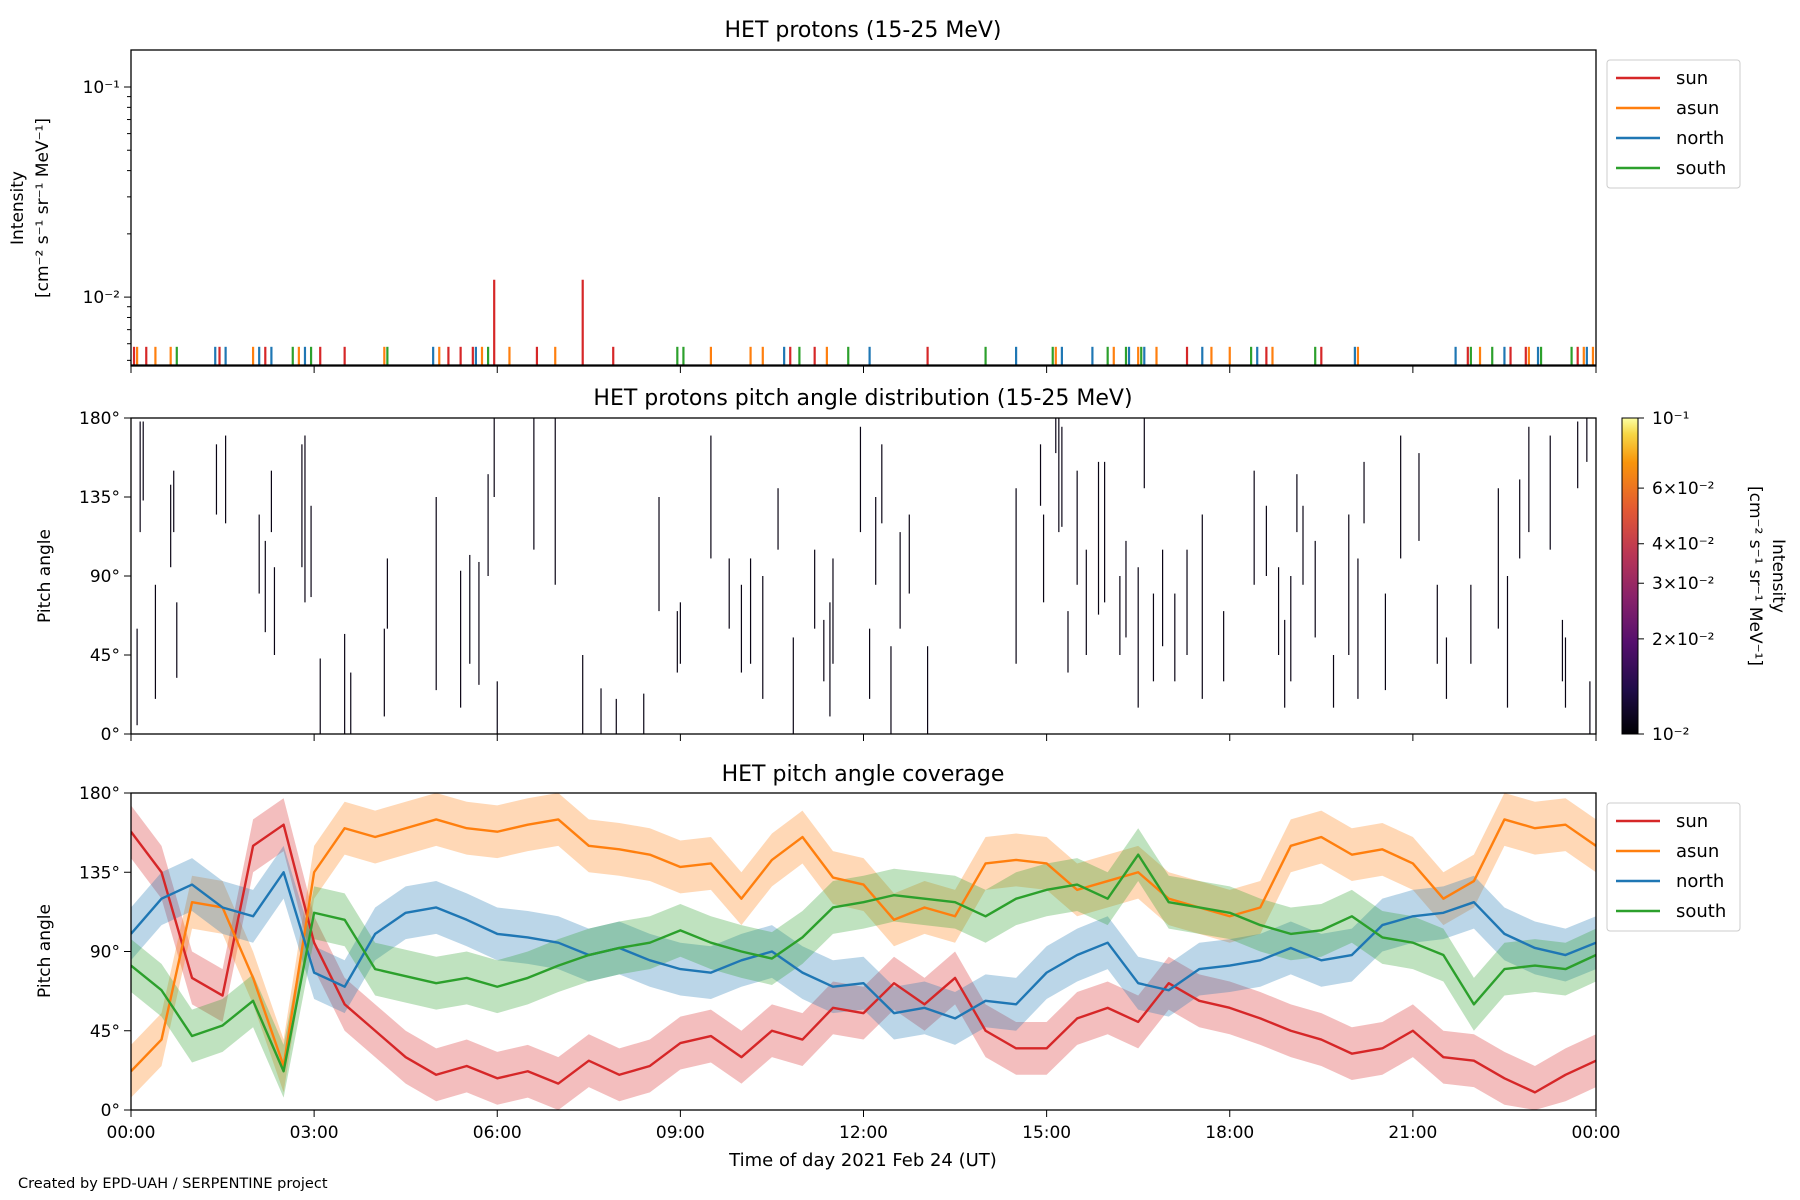  What do you see at coordinates (1683, 640) in the screenshot?
I see `colorbar-tick-label: 2×10⁻²` at bounding box center [1683, 640].